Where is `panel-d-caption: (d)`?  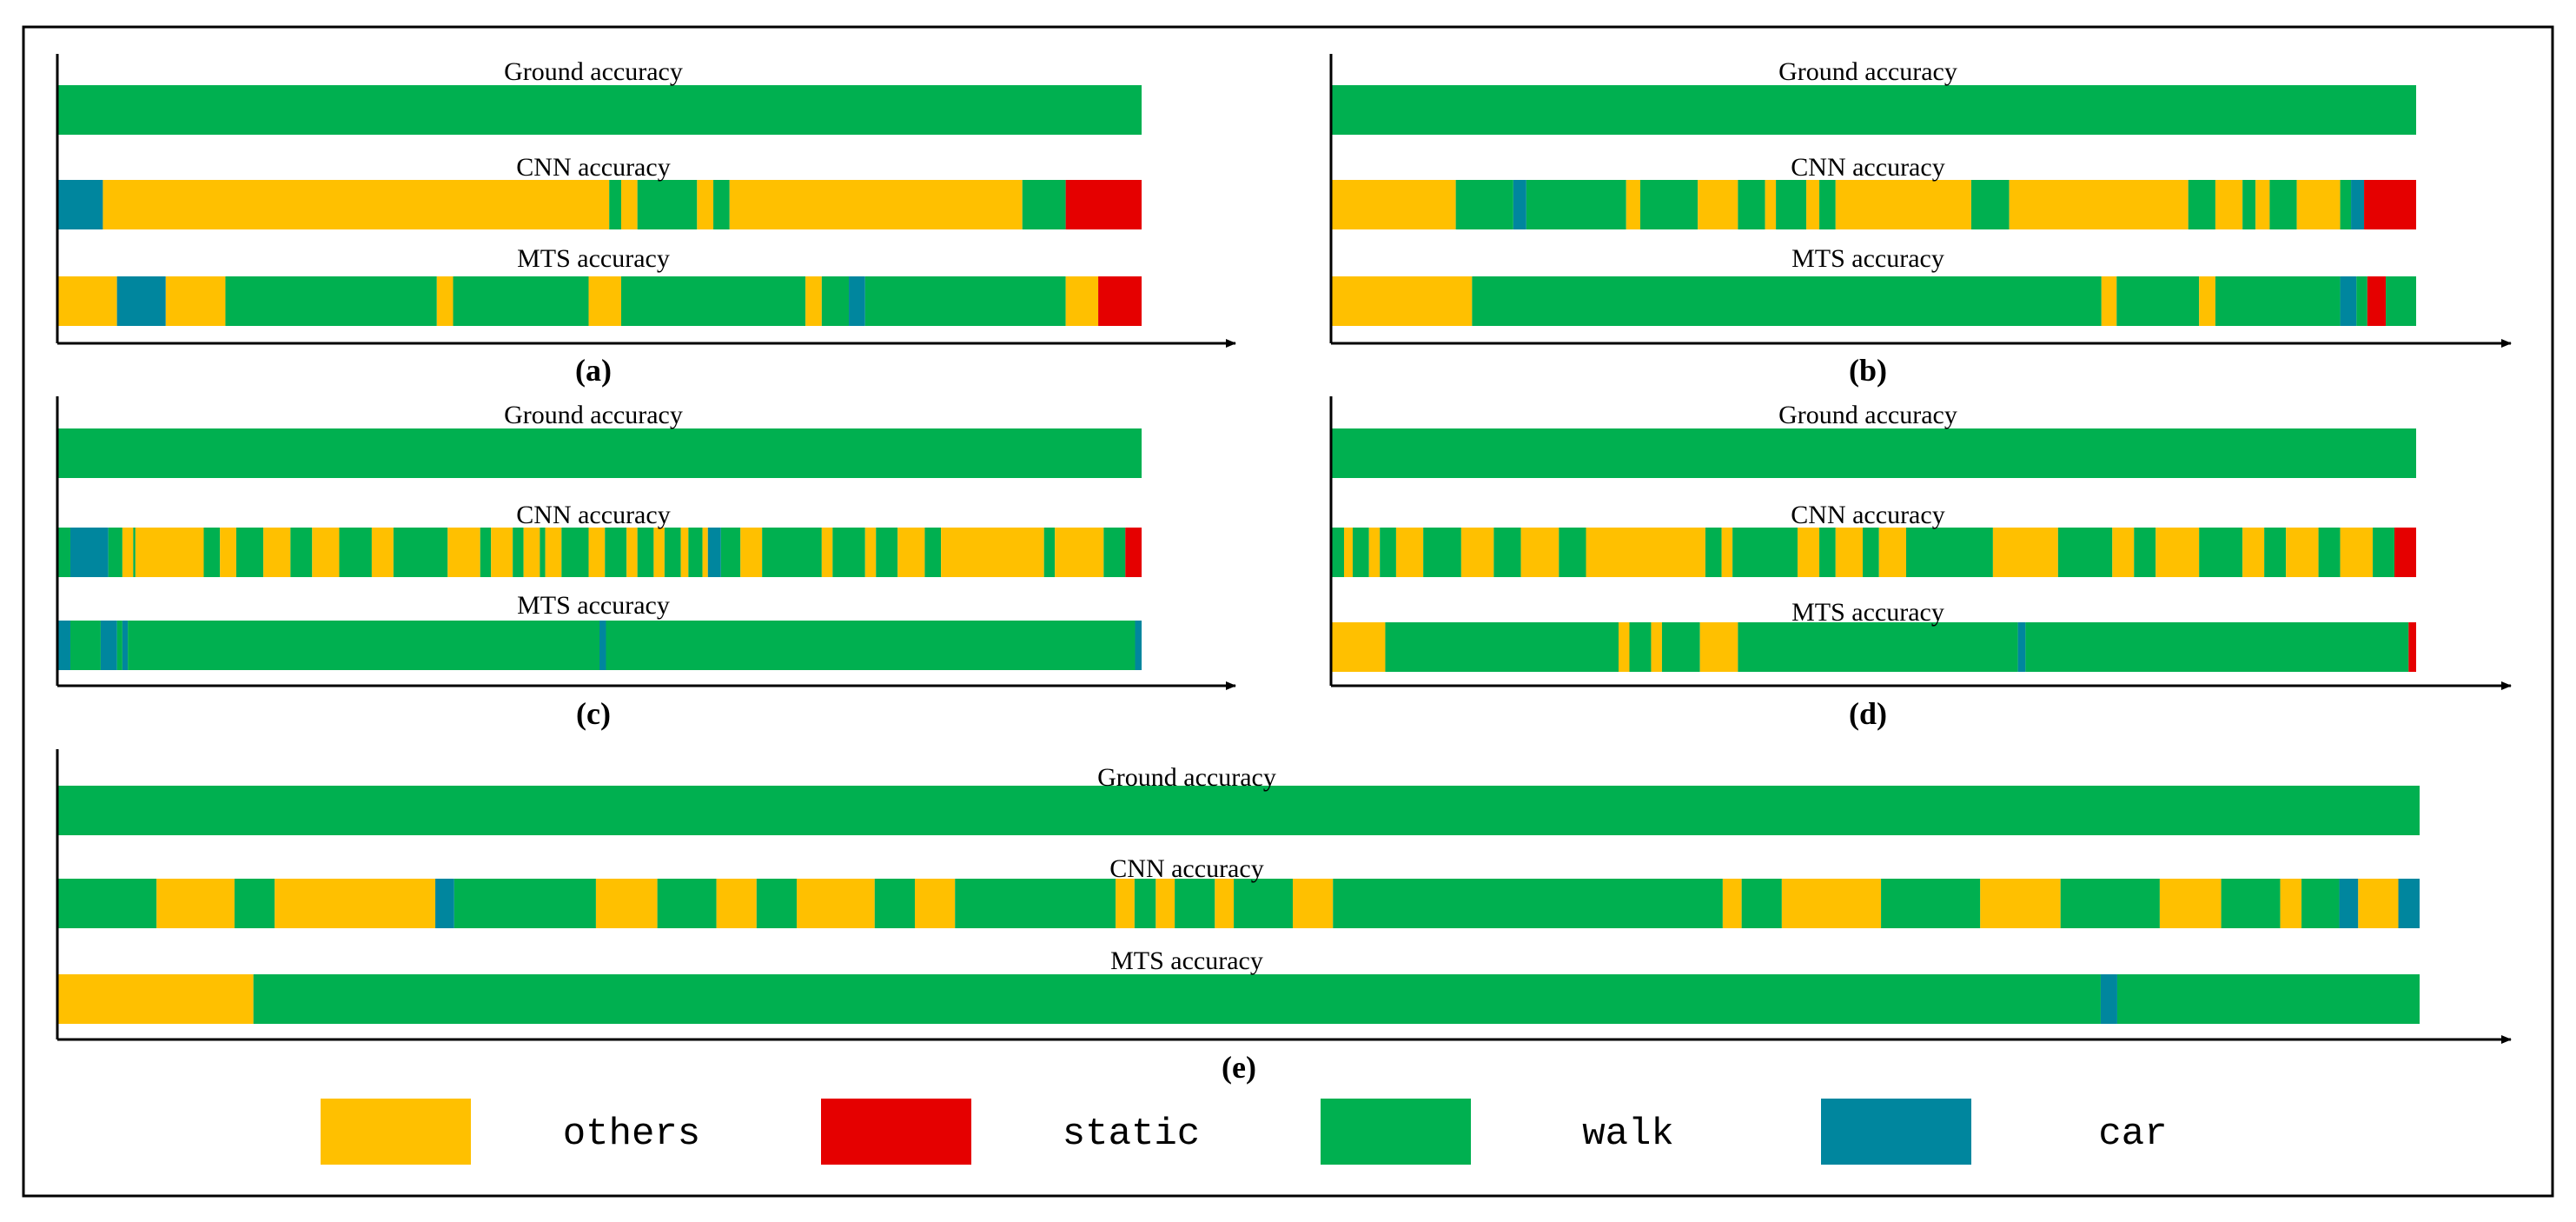 panel-d-caption: (d) is located at coordinates (1868, 713).